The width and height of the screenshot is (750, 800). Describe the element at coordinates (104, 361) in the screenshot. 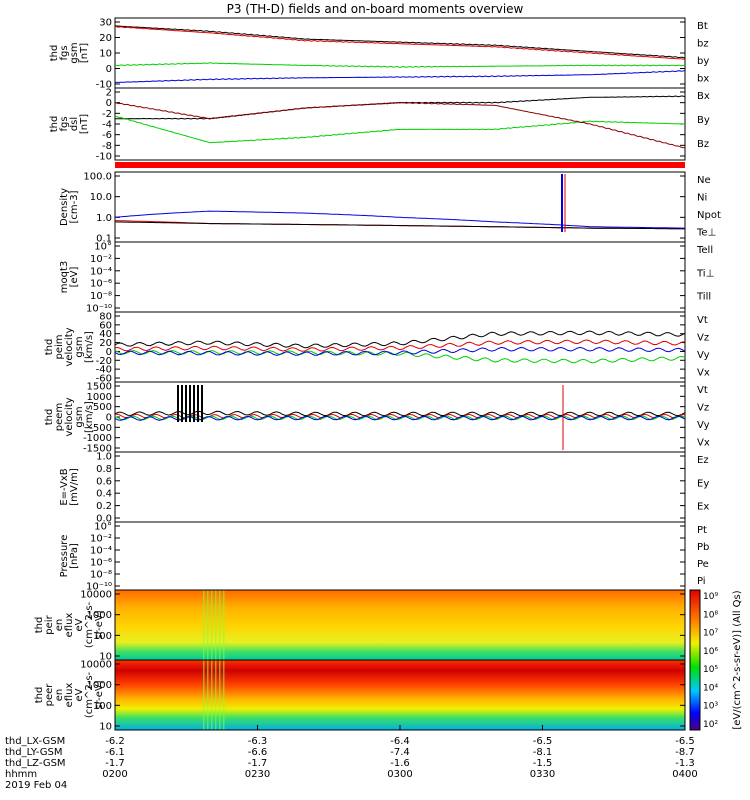

I see `y-tick-label: -20` at that location.